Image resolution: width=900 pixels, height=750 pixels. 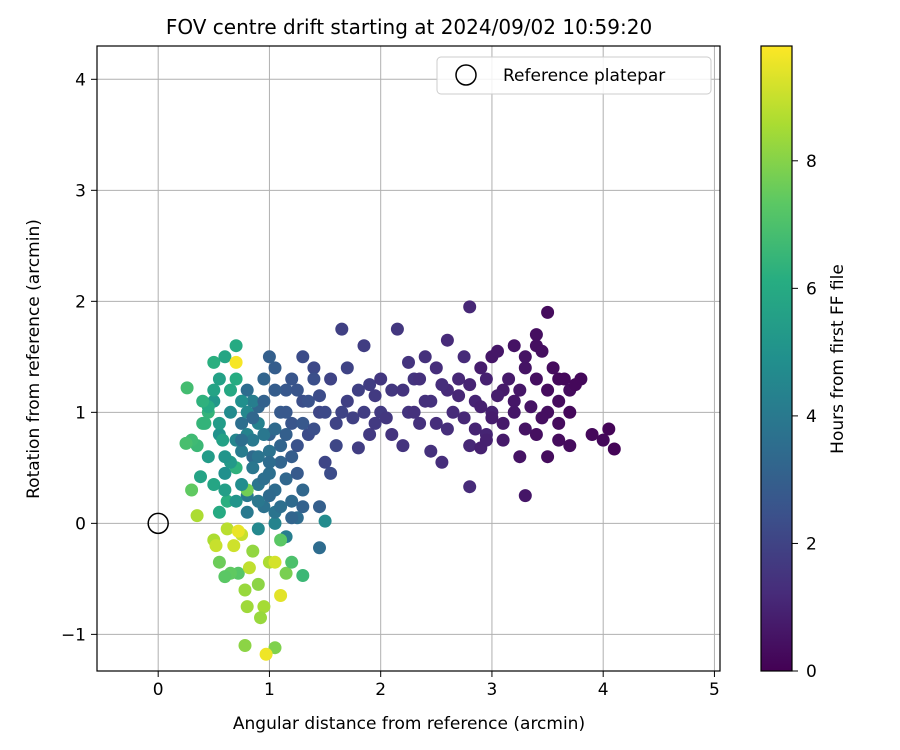 I want to click on colorbar-tick-label: 6, so click(x=811, y=289).